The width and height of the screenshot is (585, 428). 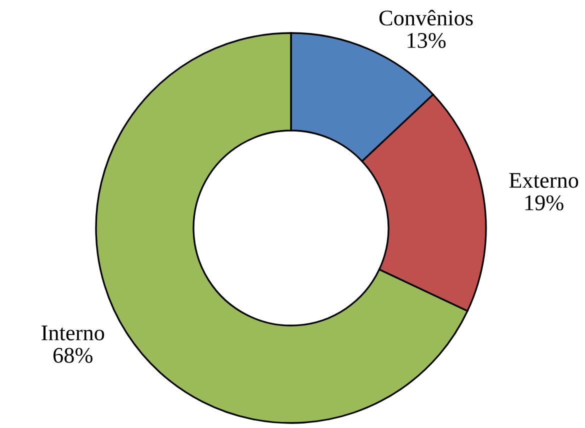 What do you see at coordinates (73, 333) in the screenshot?
I see `slice-label: Interno` at bounding box center [73, 333].